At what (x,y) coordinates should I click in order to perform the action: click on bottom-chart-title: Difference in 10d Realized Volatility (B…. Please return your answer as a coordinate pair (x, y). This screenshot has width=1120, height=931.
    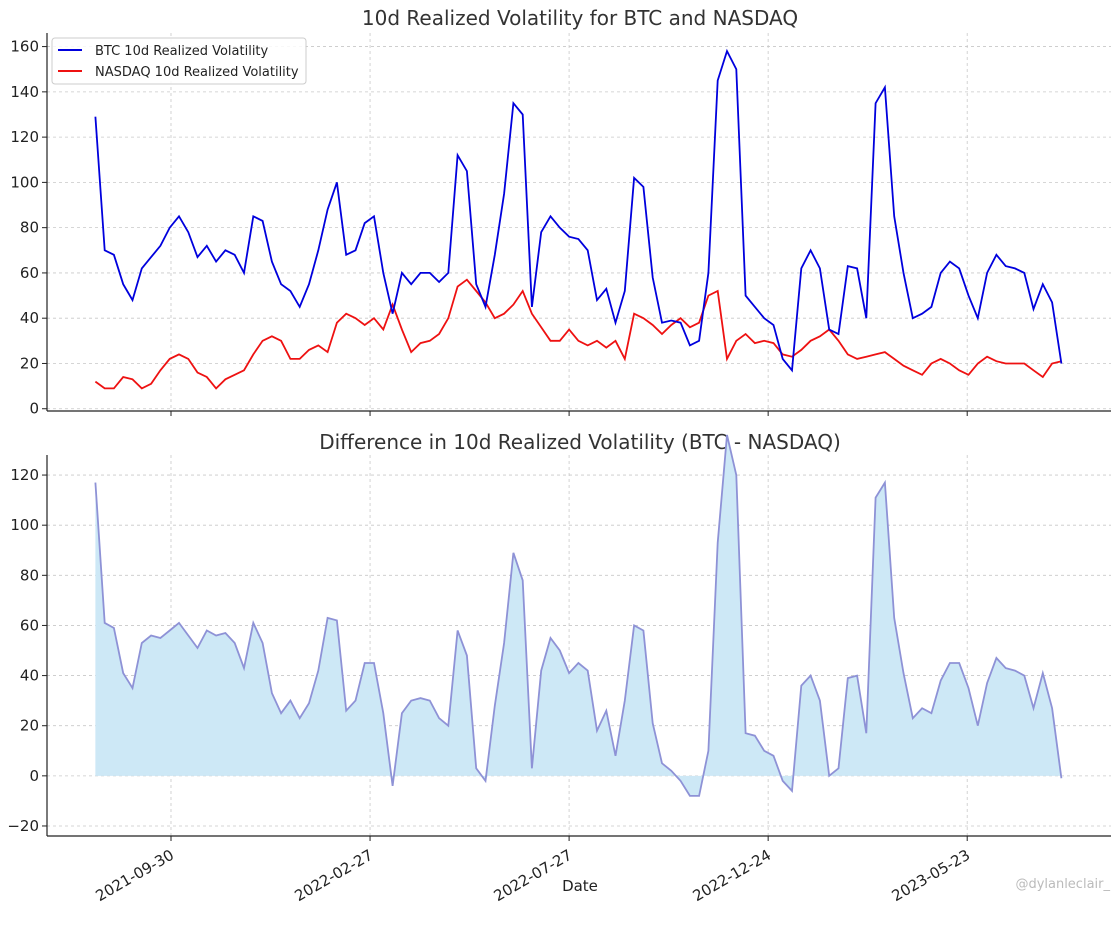
    Looking at the image, I should click on (580, 442).